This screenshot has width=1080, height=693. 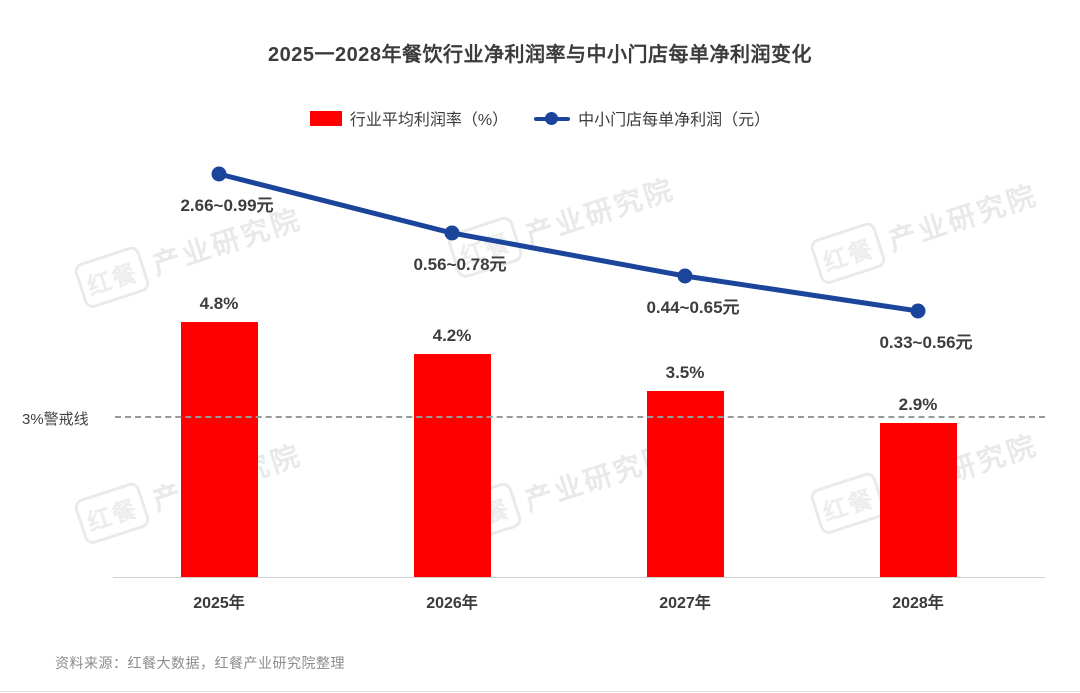 I want to click on x-axis-label: 2025年, so click(x=219, y=603).